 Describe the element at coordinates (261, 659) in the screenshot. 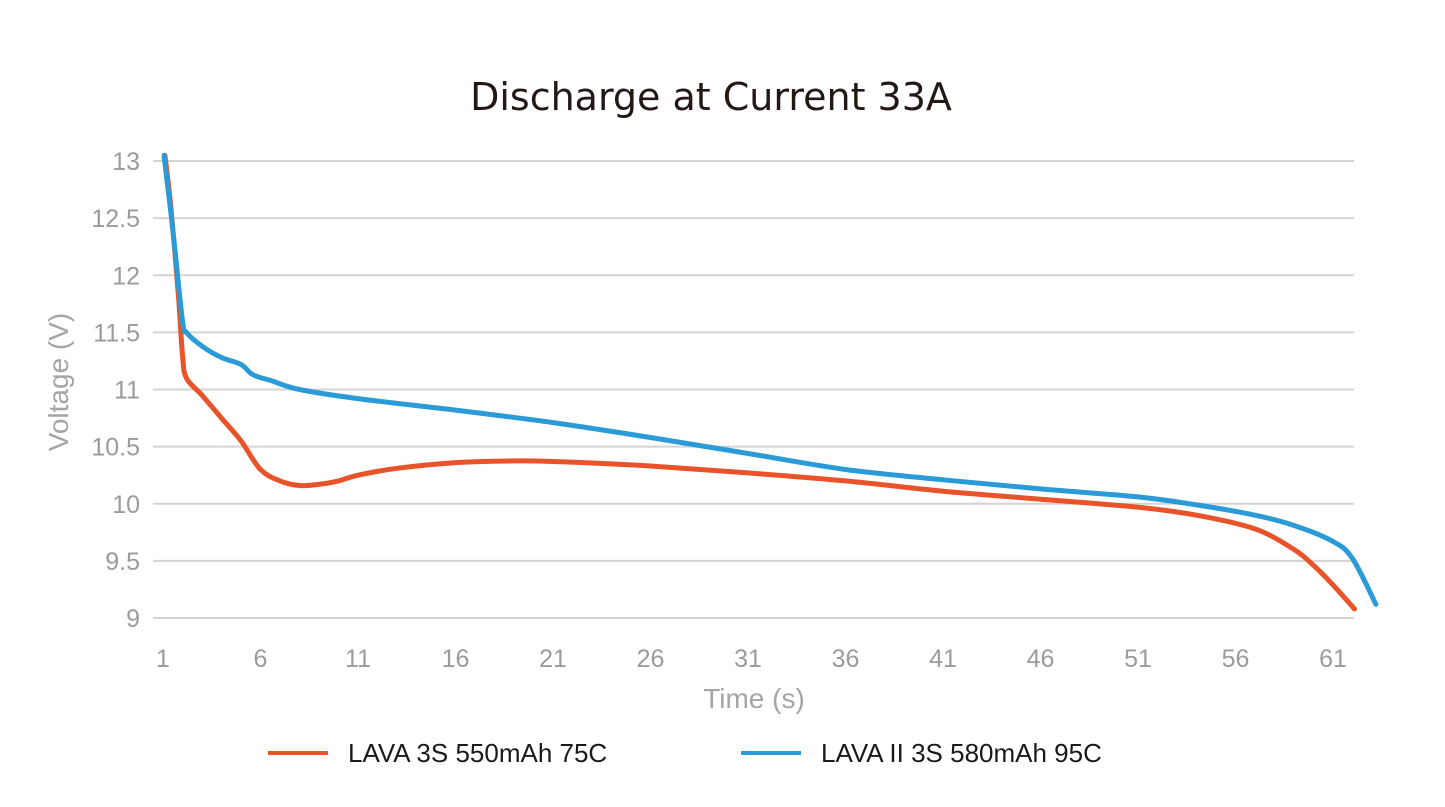

I see `x-tick-label: 6` at that location.